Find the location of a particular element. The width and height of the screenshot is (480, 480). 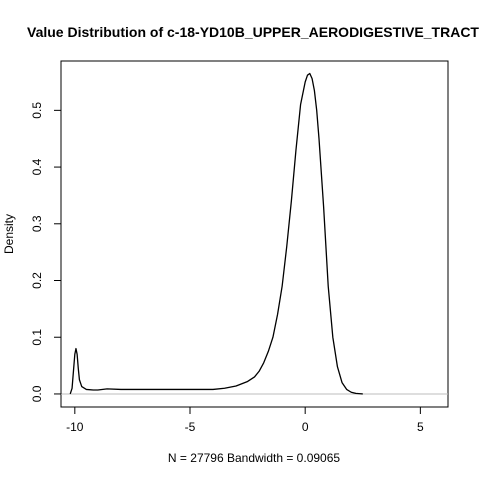

y-tick-label: 0.1 is located at coordinates (37, 337).